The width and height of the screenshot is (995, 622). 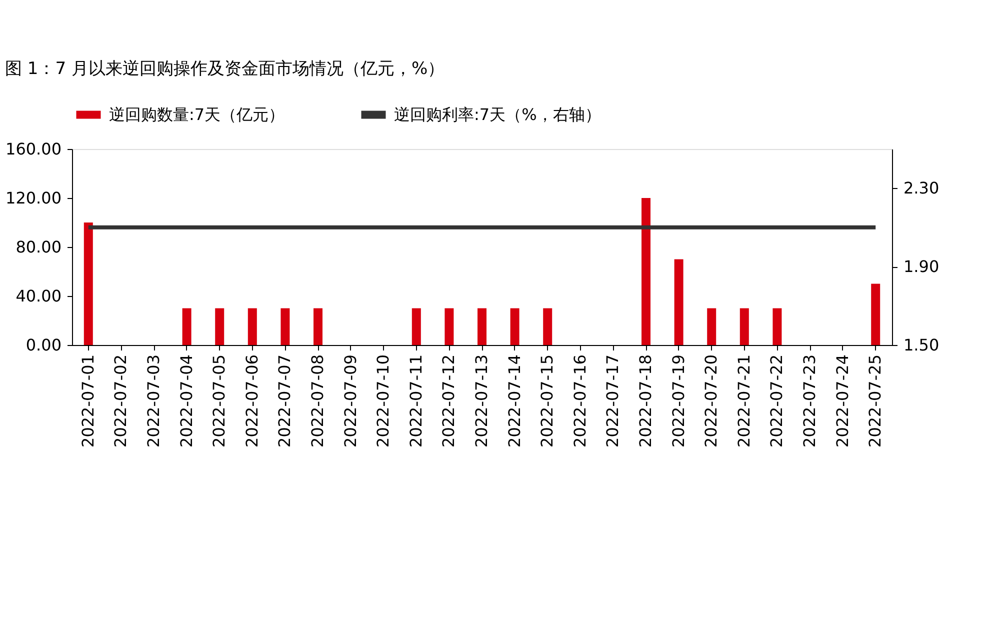 What do you see at coordinates (252, 401) in the screenshot?
I see `x-tick-label: 2022-07-06` at bounding box center [252, 401].